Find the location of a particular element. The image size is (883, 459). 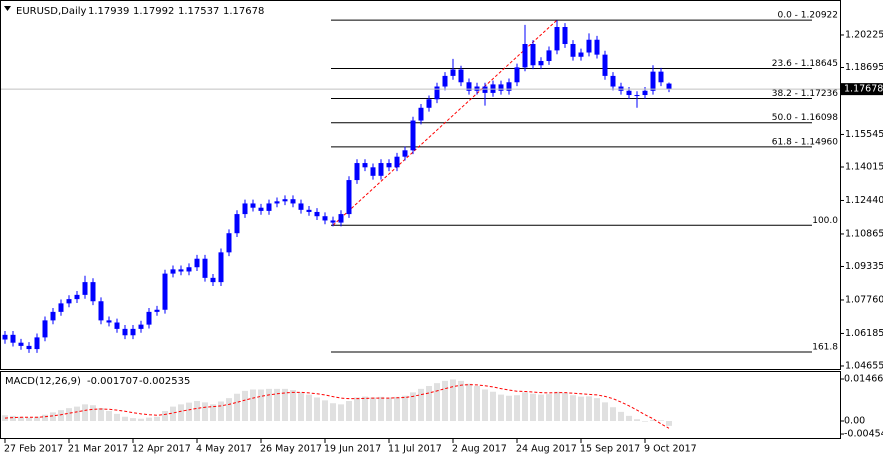

y-tick-label: 1.10865 is located at coordinates (864, 233).